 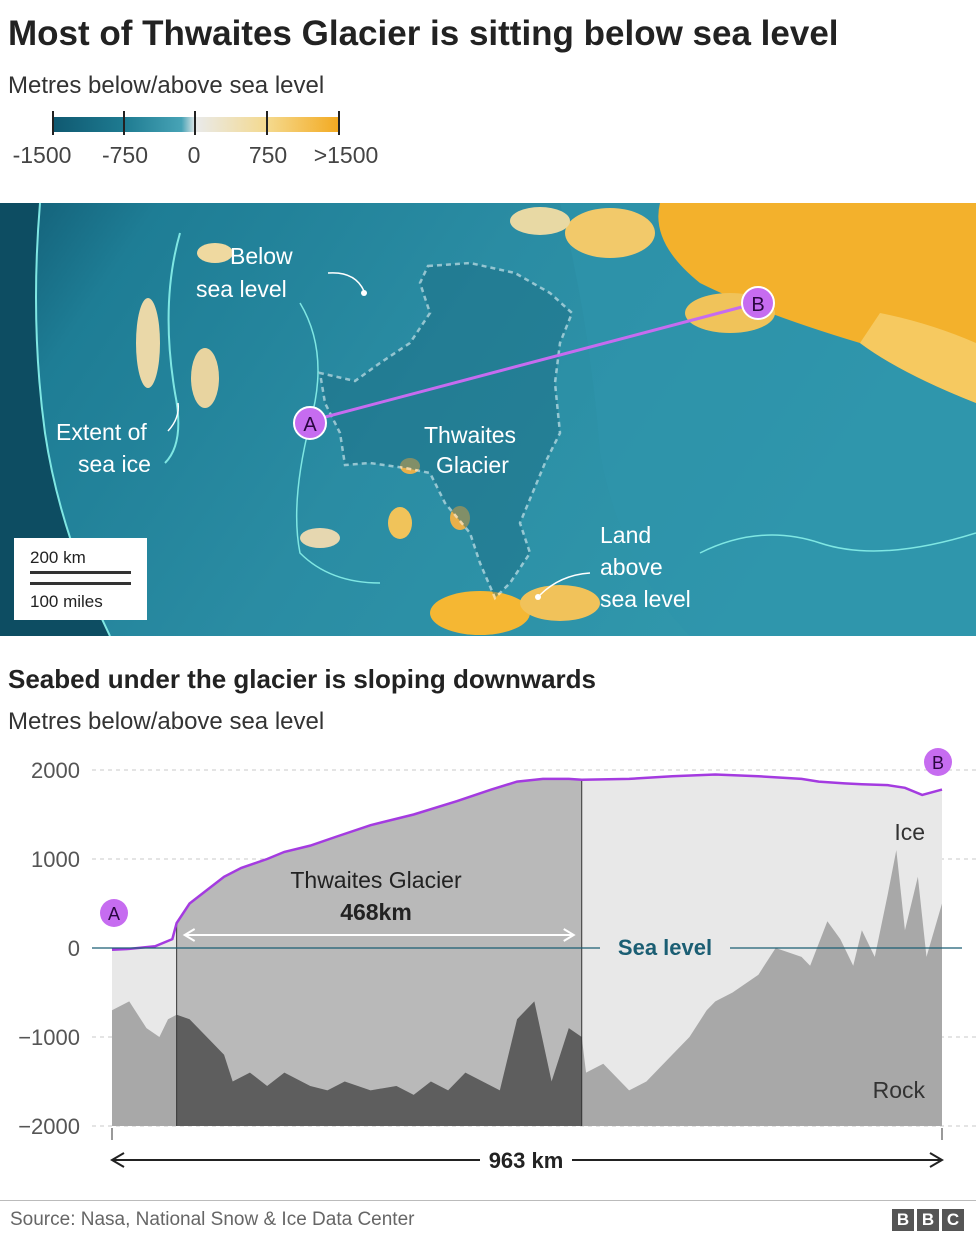 I want to click on scale-bar-km, so click(x=80, y=572).